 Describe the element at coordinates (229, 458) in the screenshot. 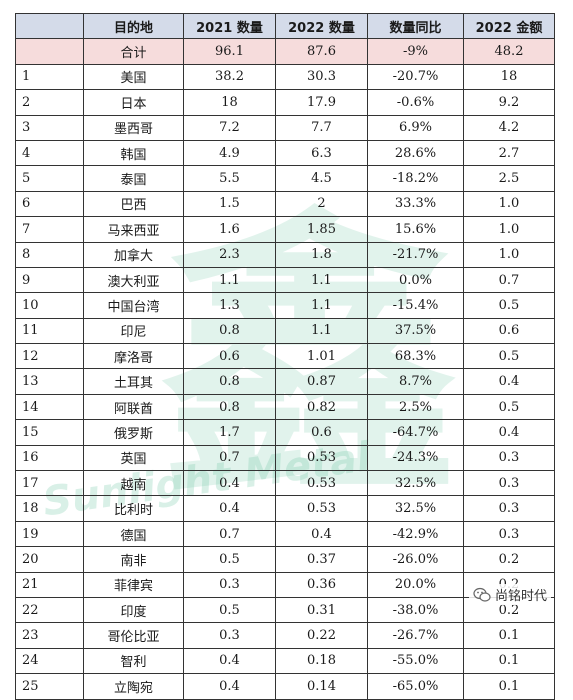

I see `row-cell-qty-2021: 0.7` at that location.